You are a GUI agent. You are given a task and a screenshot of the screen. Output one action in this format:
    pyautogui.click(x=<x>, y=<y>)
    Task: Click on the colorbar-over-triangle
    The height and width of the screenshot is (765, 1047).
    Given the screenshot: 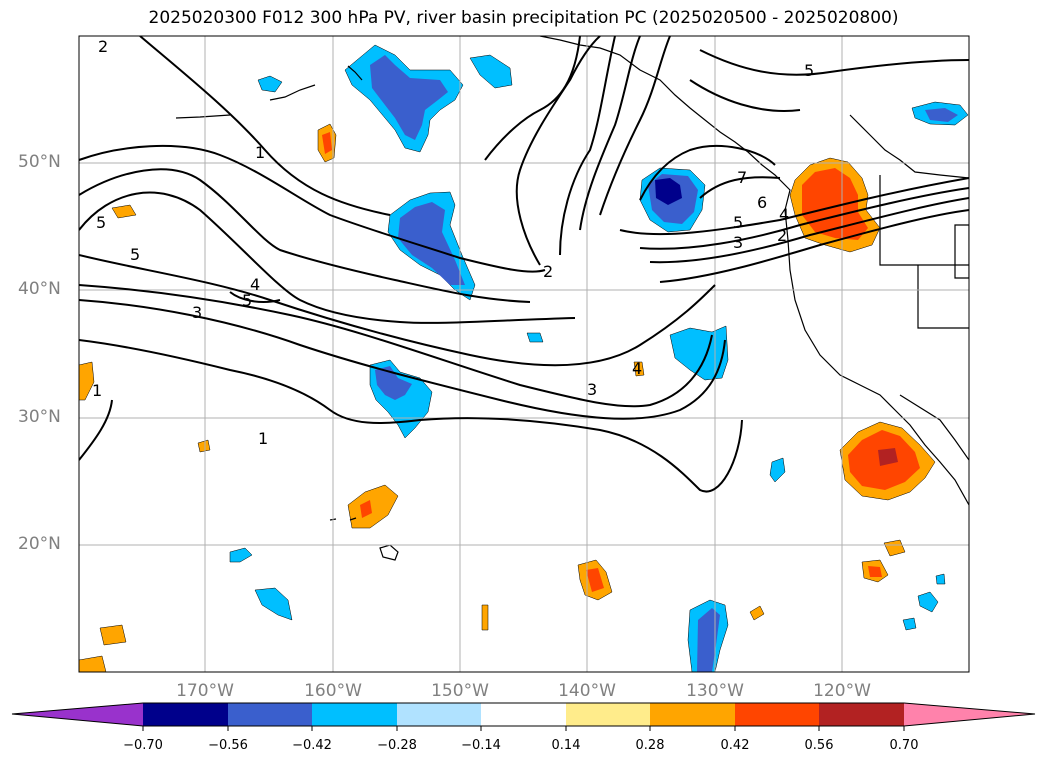 What is the action you would take?
    pyautogui.click(x=969, y=714)
    